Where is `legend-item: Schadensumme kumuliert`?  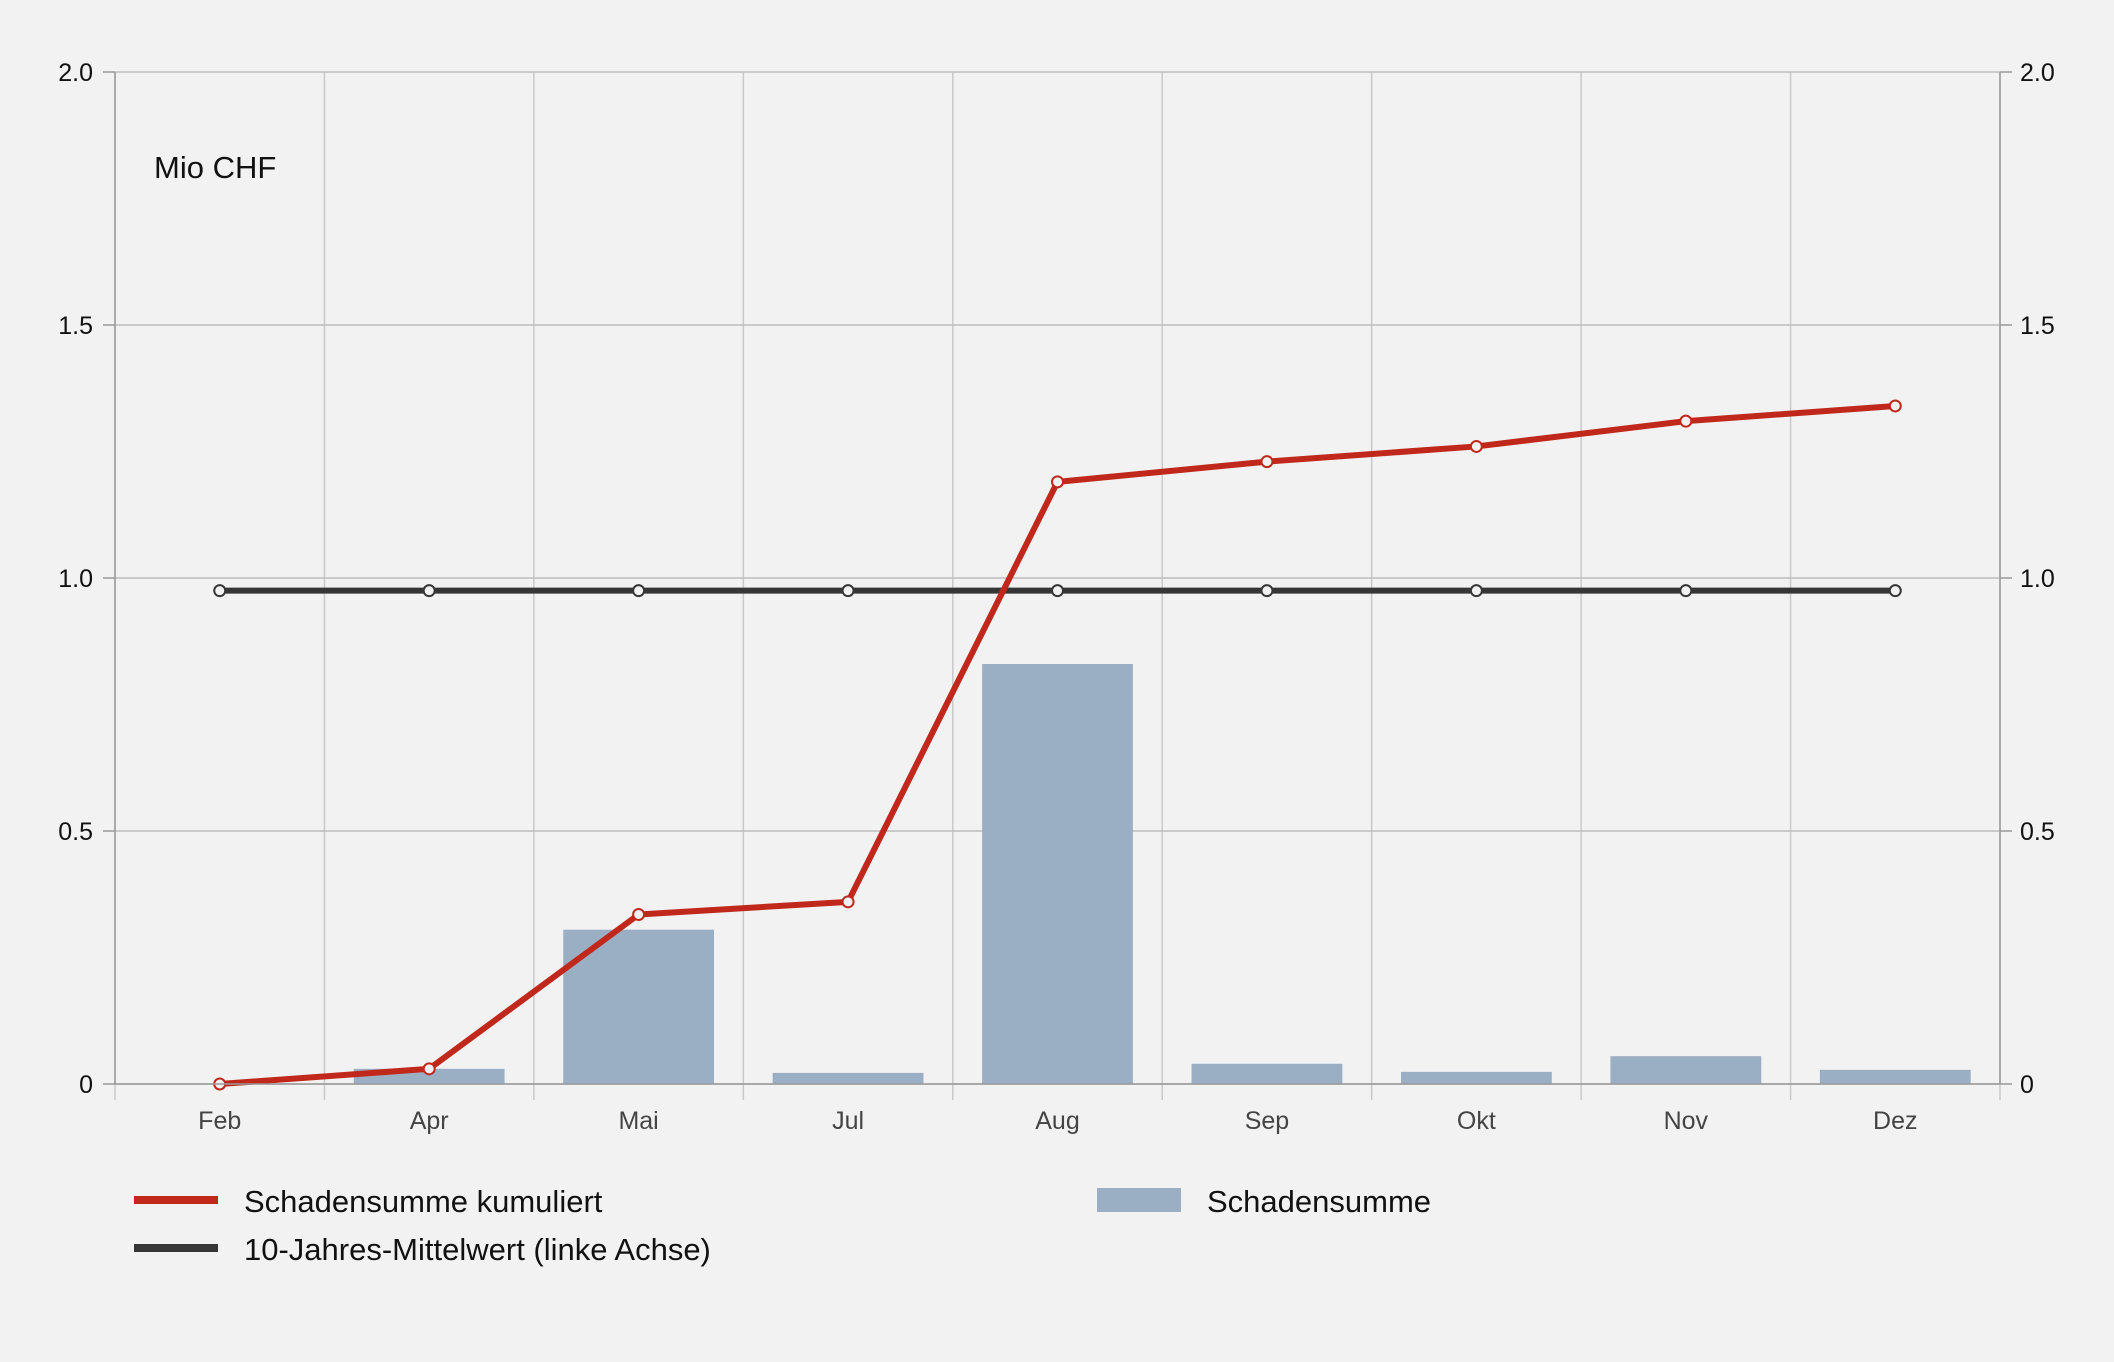
legend-item: Schadensumme kumuliert is located at coordinates (368, 1201).